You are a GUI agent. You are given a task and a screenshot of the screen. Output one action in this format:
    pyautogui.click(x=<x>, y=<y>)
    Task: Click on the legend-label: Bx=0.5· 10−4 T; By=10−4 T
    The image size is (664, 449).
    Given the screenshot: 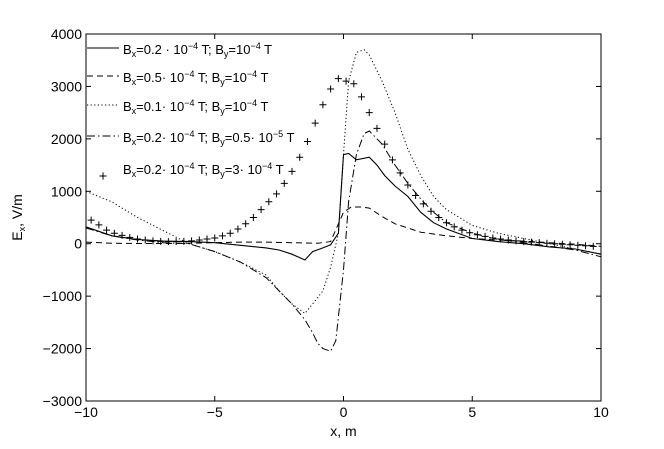 What is the action you would take?
    pyautogui.click(x=196, y=78)
    